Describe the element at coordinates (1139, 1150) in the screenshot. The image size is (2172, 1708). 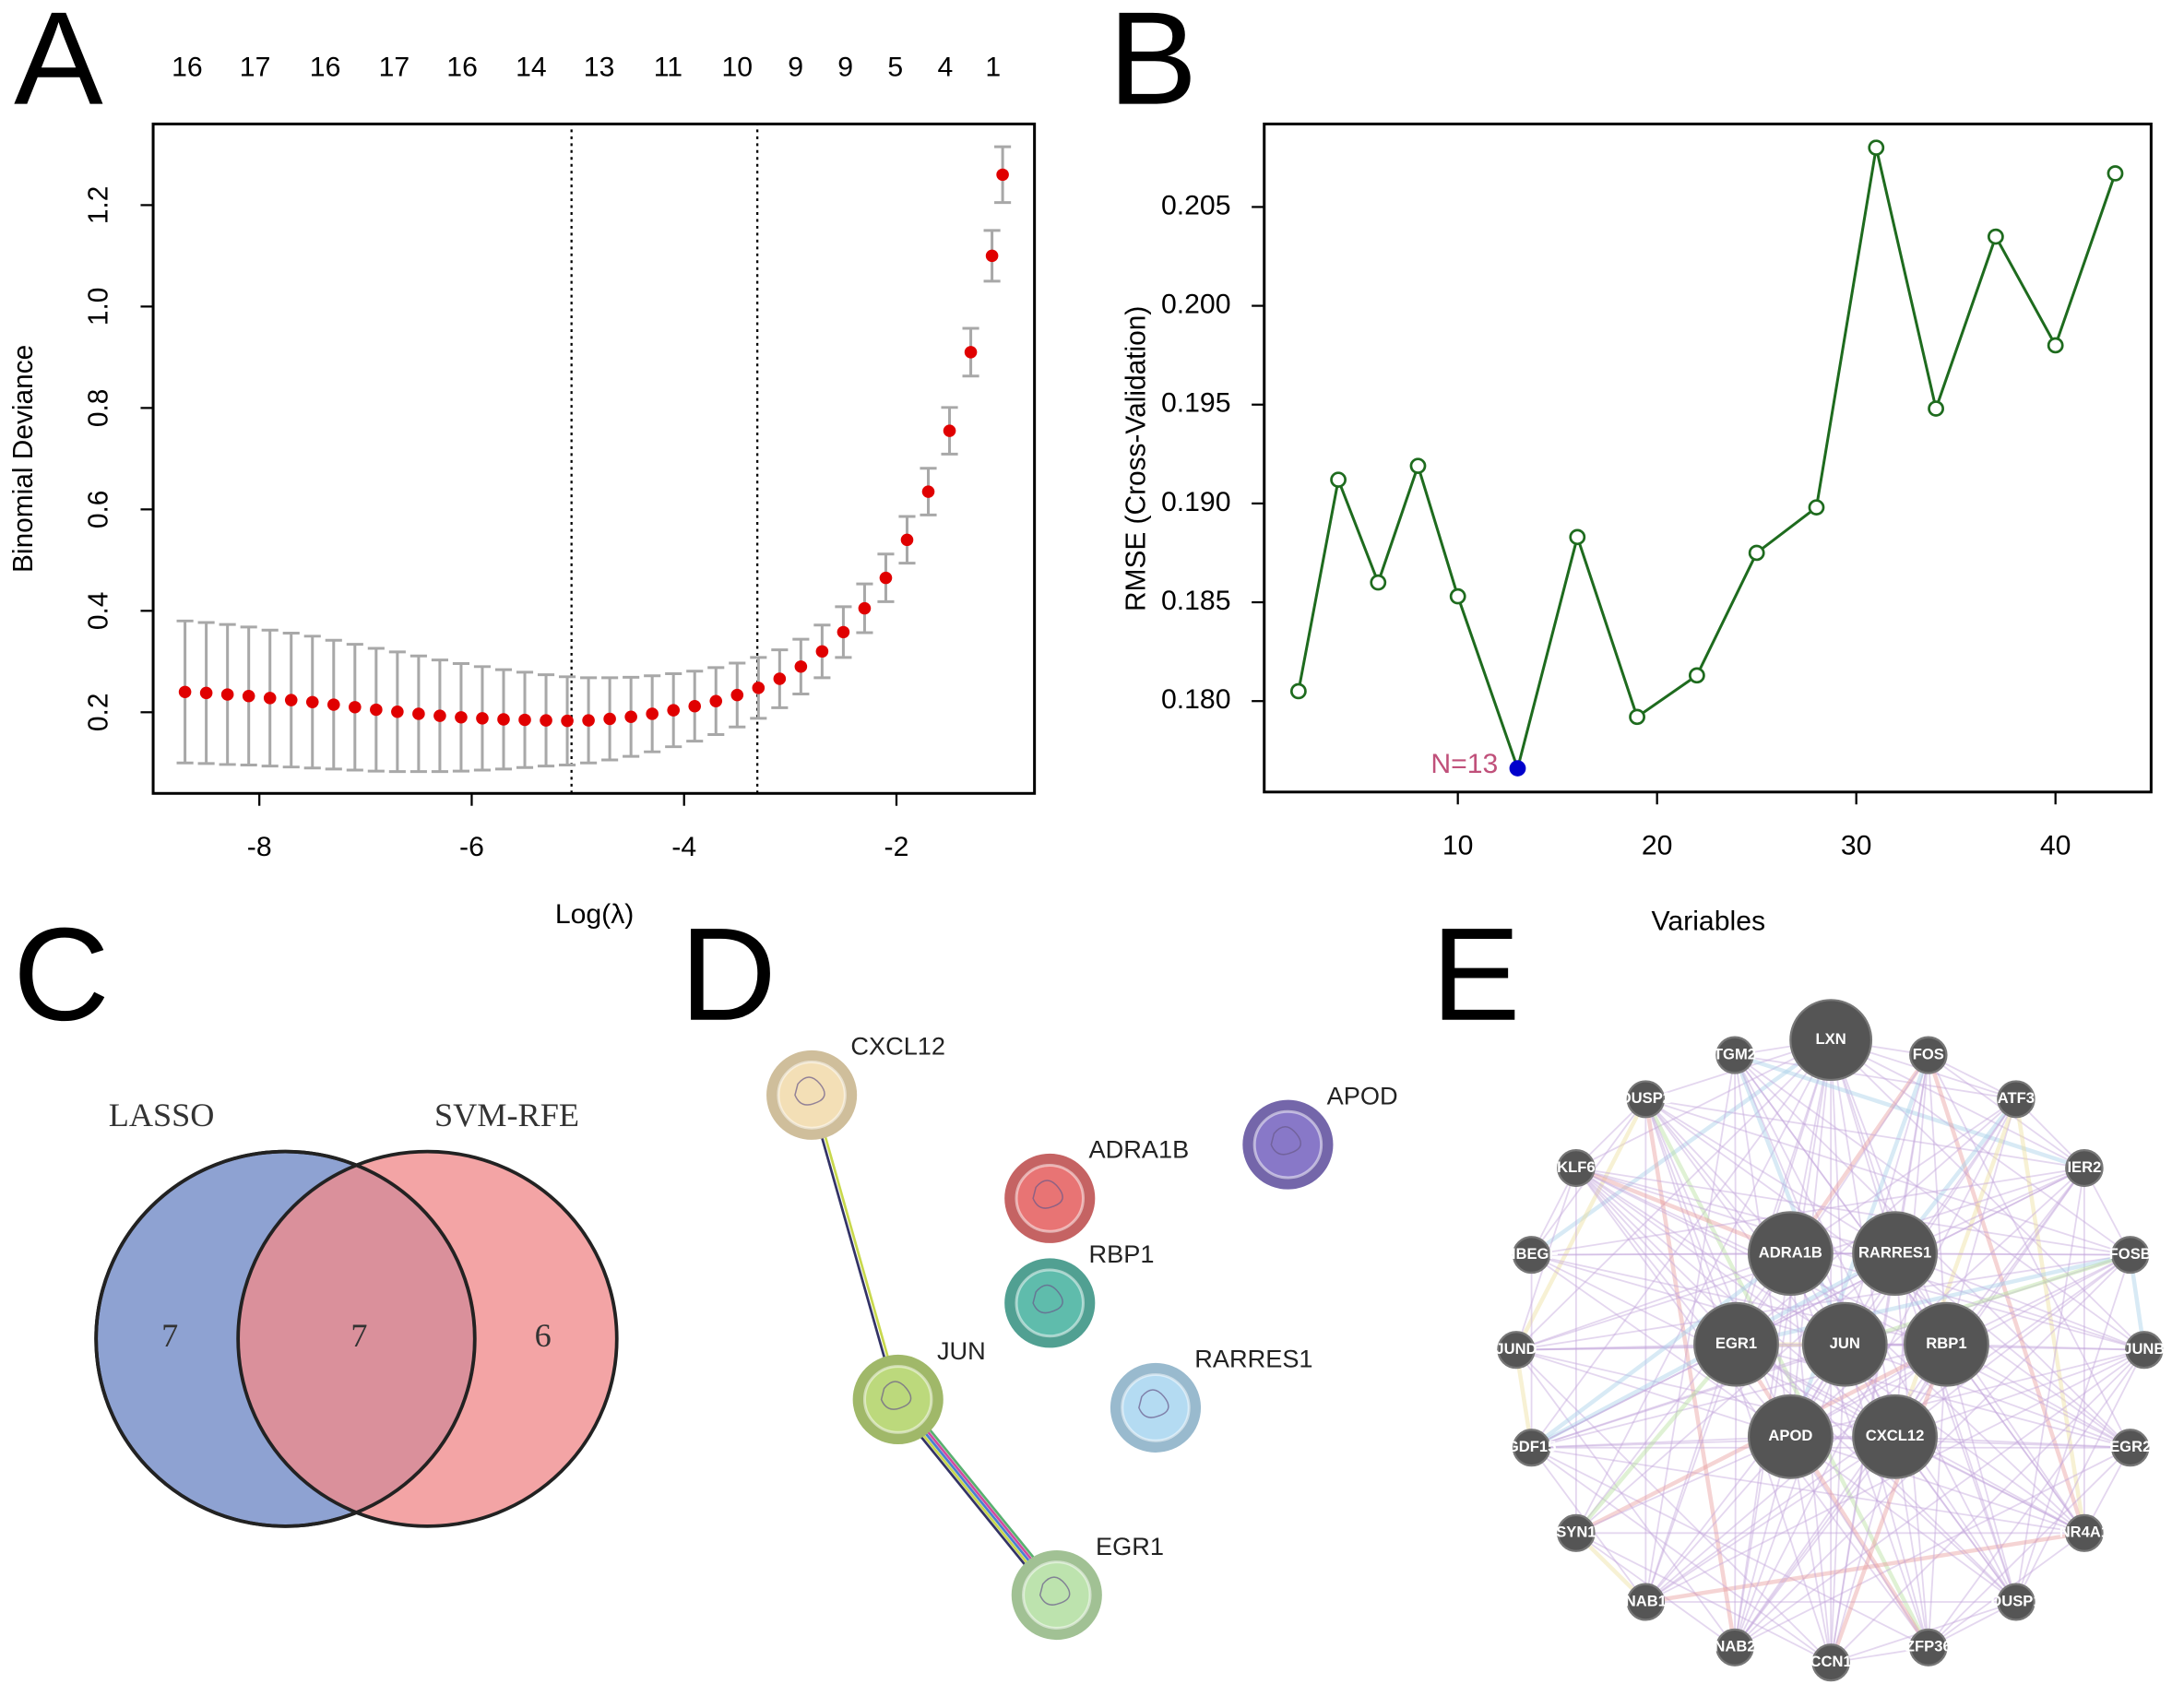
I see `protein-label: ADRA1B` at that location.